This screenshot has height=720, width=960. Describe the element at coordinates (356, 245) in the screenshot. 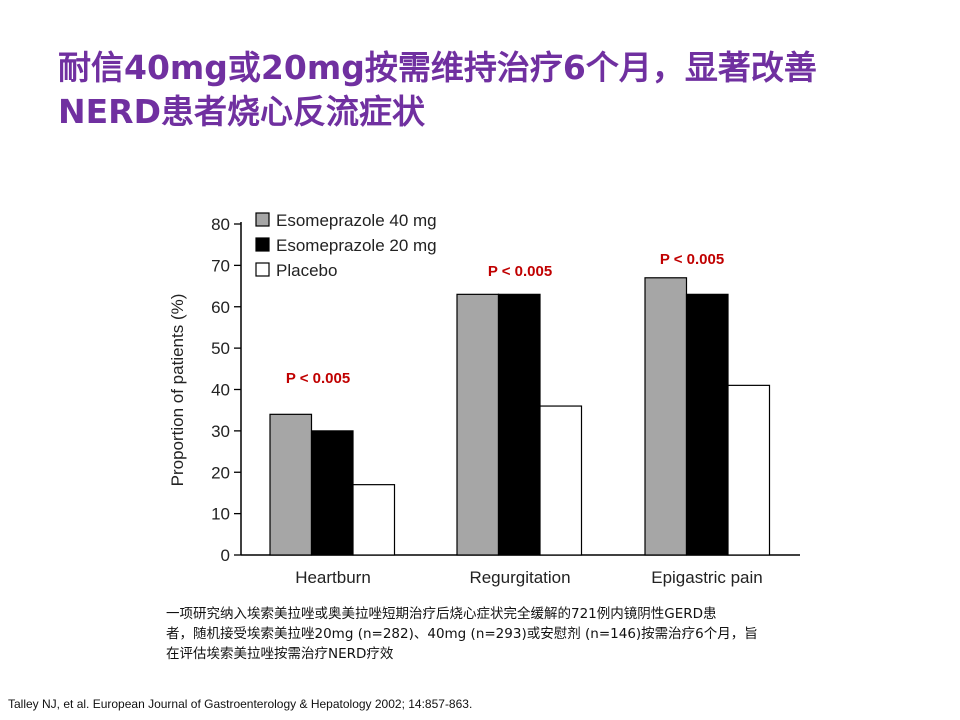

I see `legend-label-1: Esomeprazole 20 mg` at that location.